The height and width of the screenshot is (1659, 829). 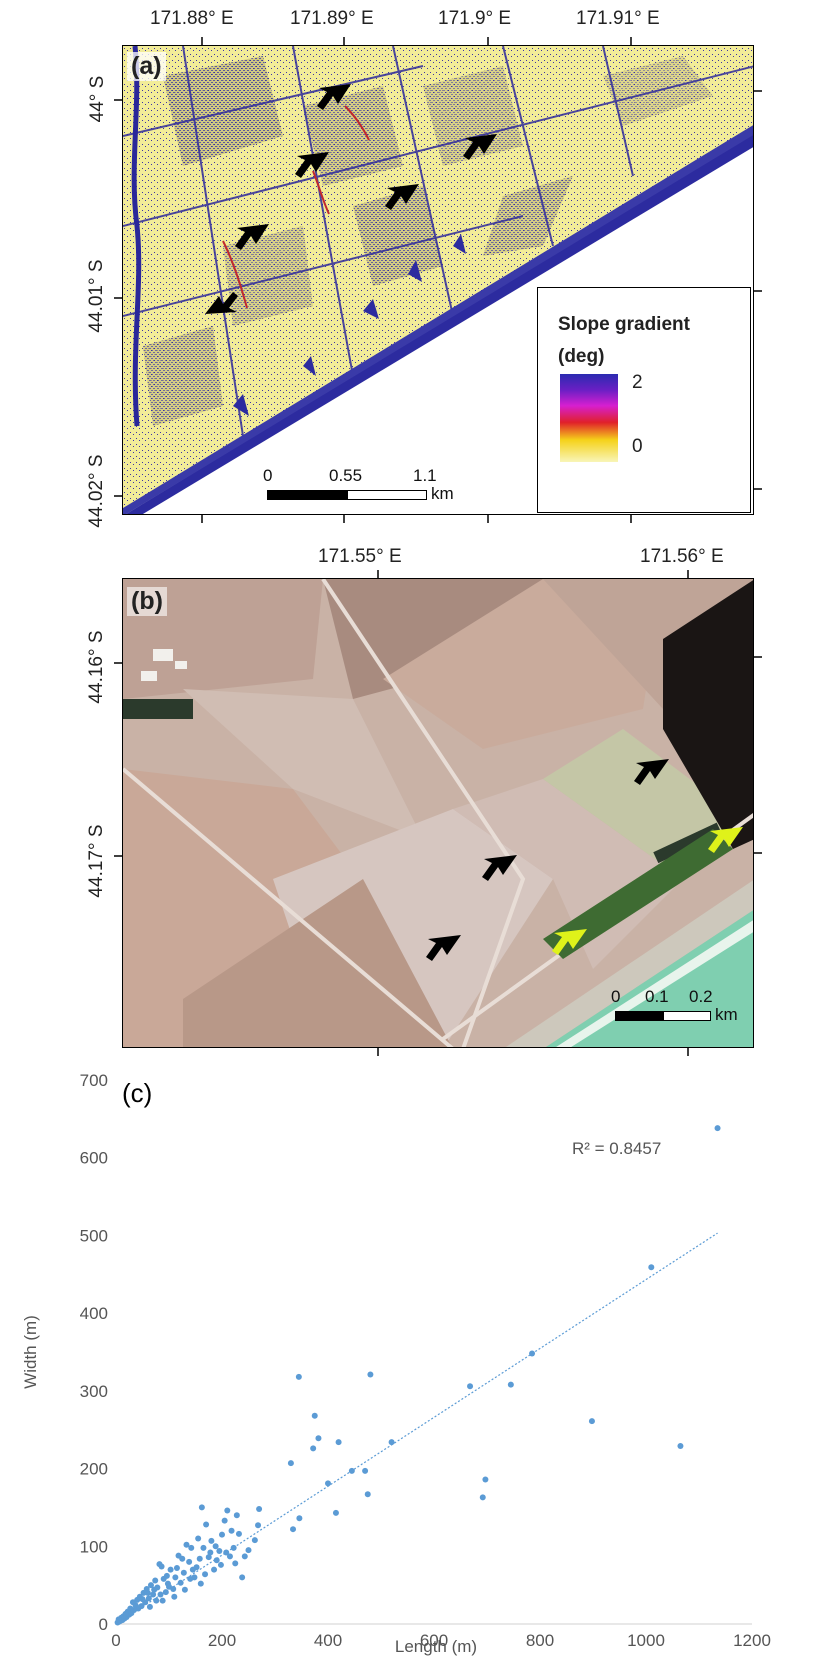 I want to click on x-tick-label: 400, so click(x=328, y=1640).